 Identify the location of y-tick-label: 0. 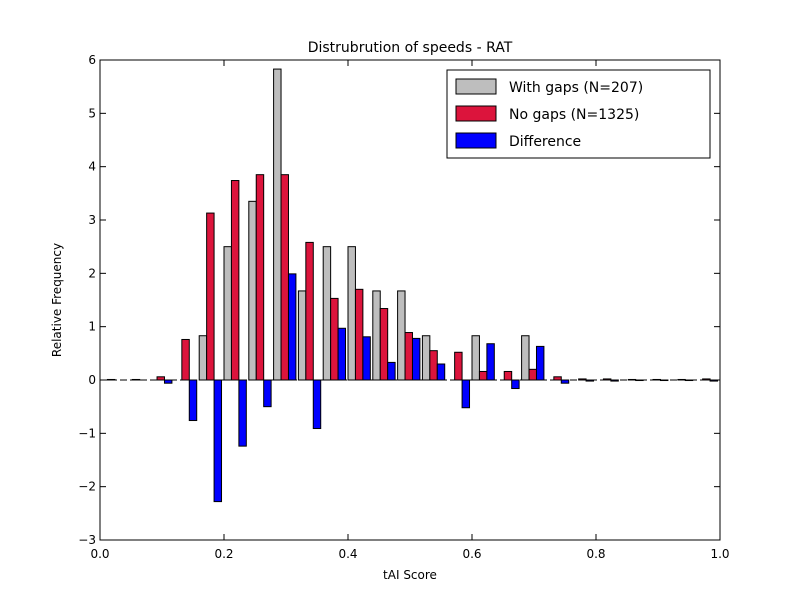
(92, 380).